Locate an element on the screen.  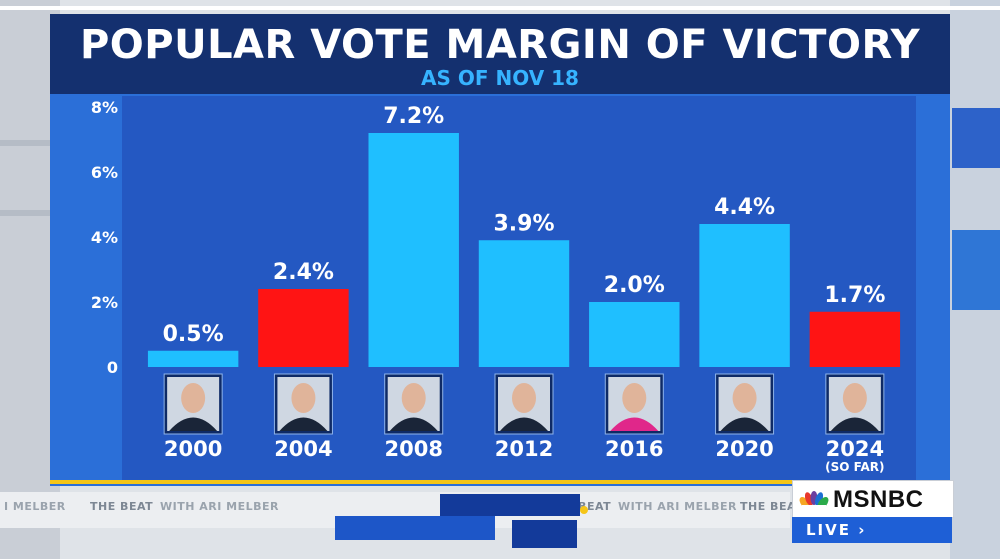
portrait-body-2000 is located at coordinates (193, 424).